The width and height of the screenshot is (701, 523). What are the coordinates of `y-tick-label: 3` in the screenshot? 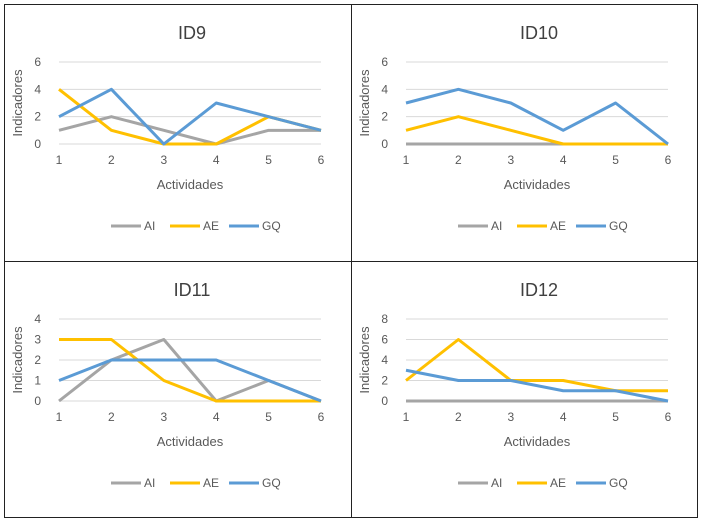 It's located at (37, 340).